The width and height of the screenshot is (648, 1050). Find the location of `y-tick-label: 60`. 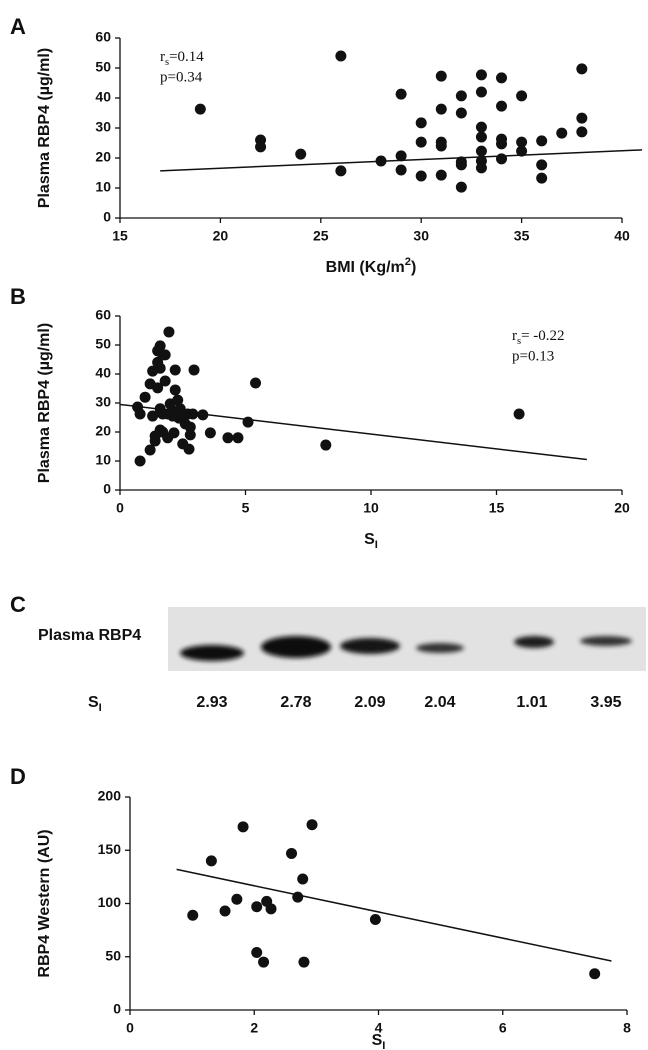

y-tick-label: 60 is located at coordinates (103, 37).